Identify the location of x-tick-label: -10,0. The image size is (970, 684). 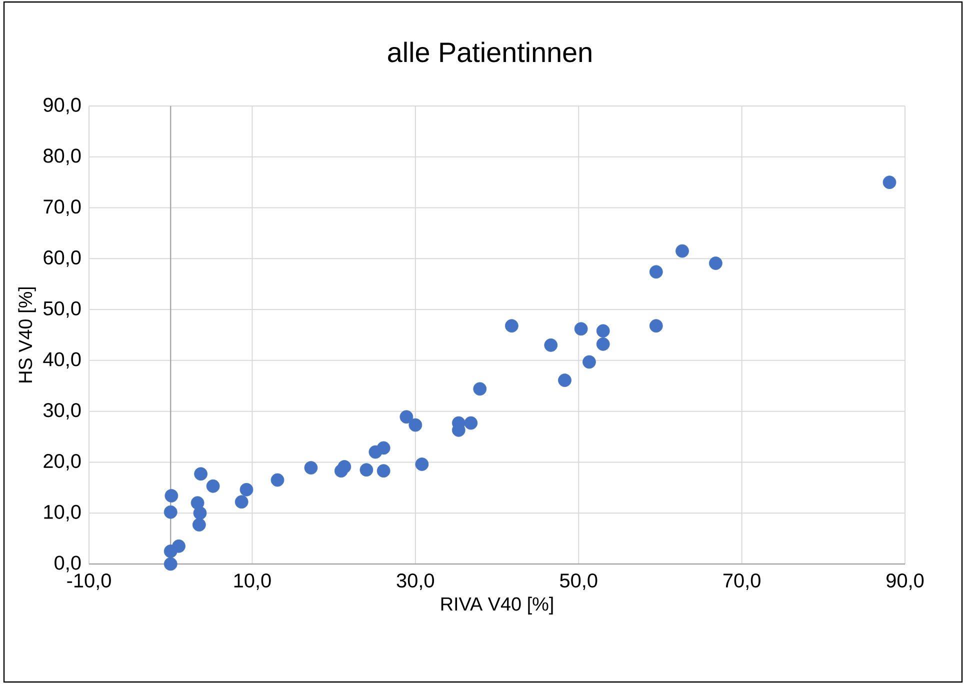
(89, 582).